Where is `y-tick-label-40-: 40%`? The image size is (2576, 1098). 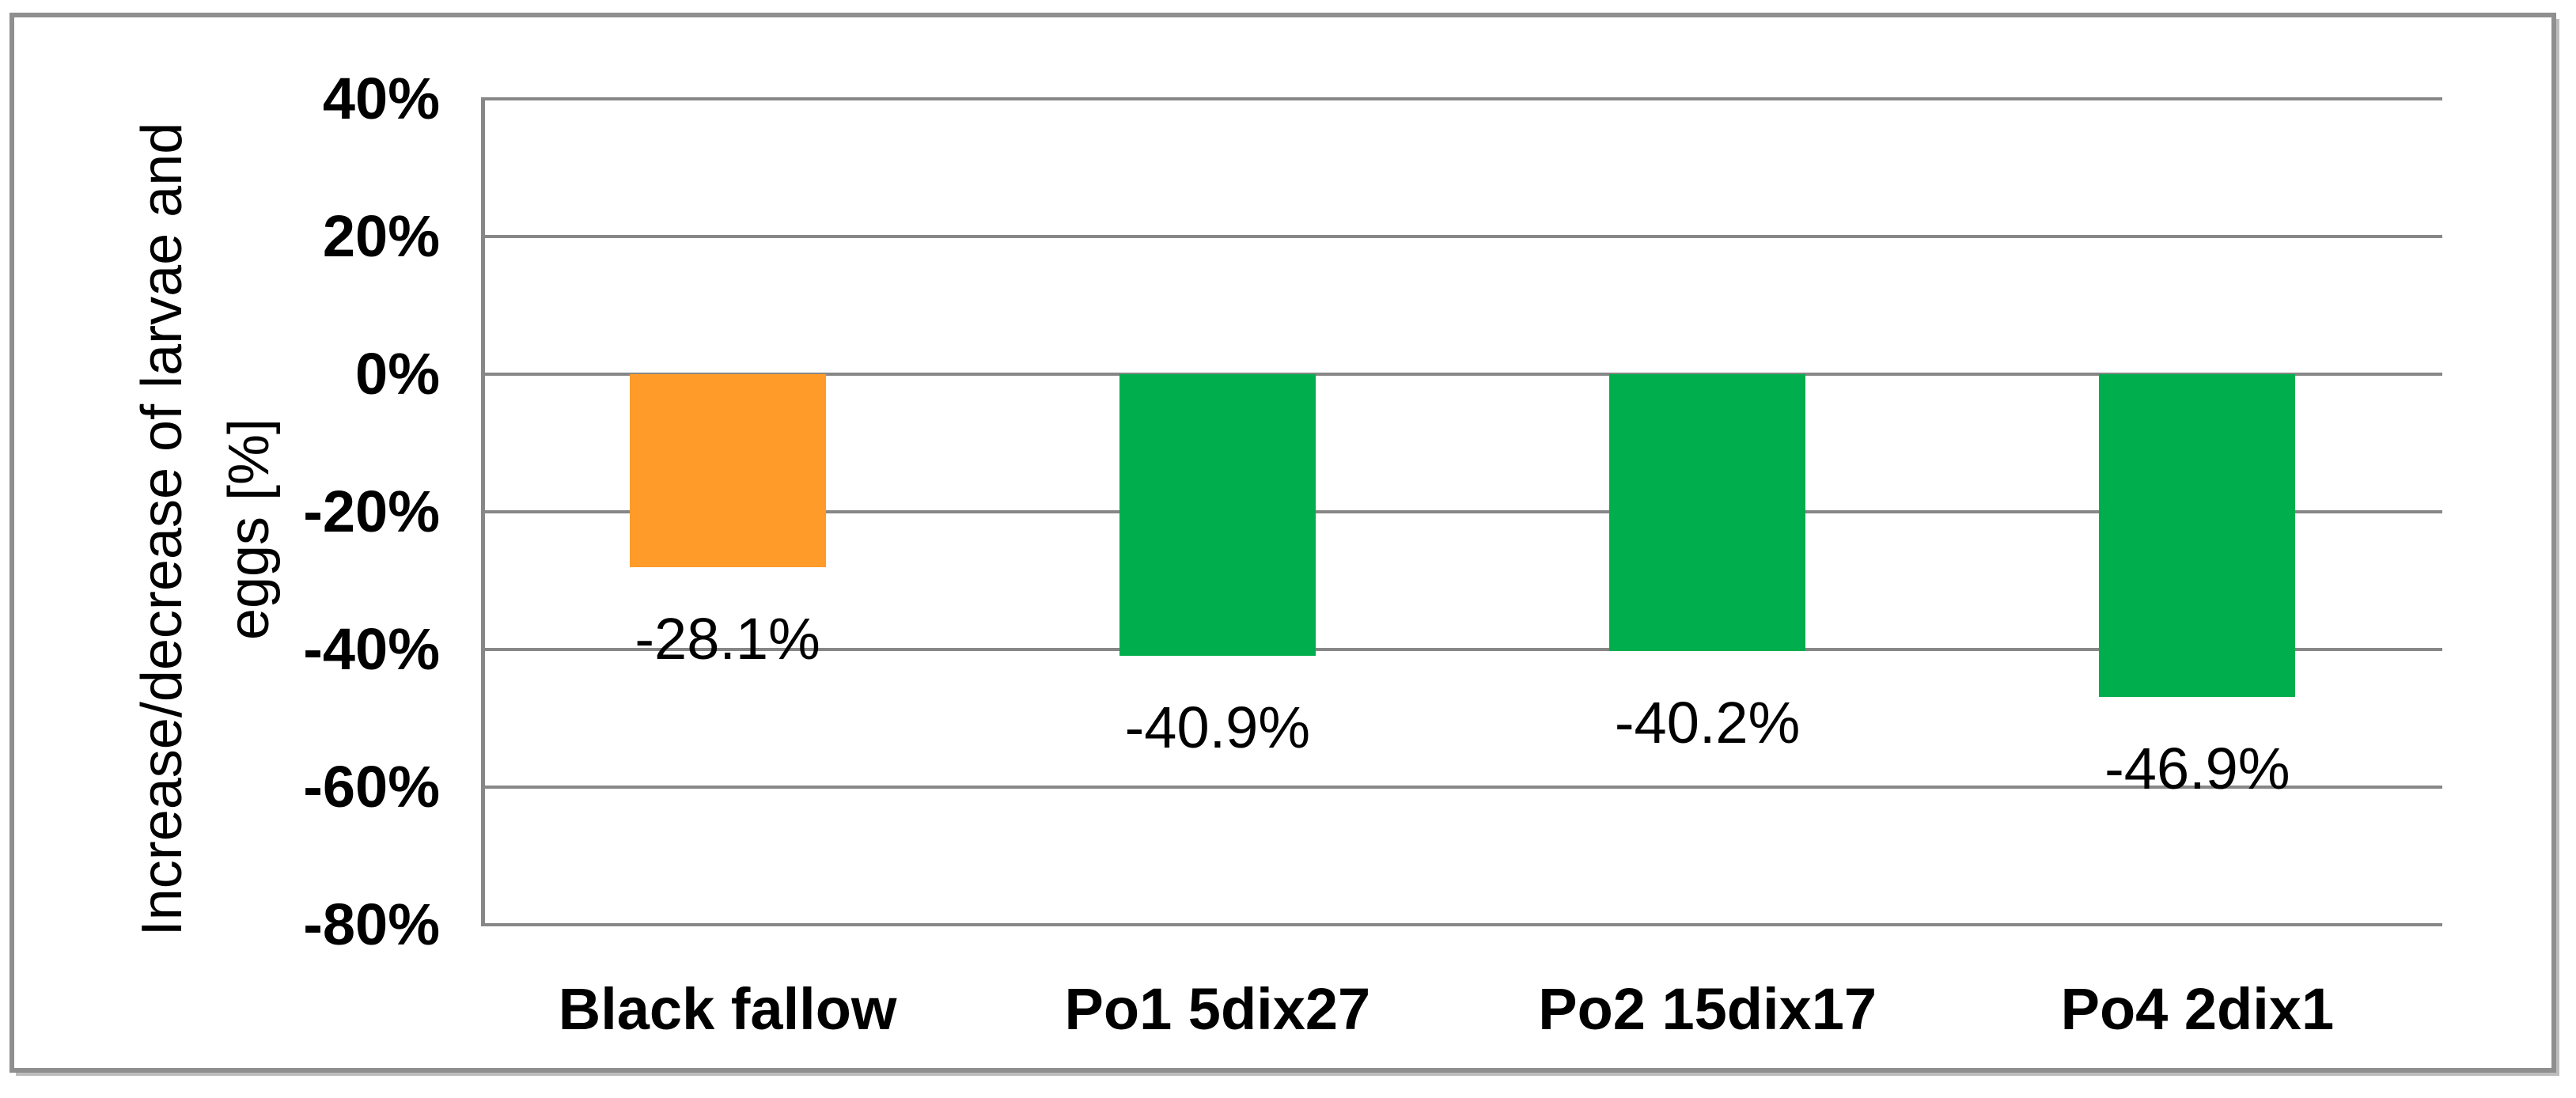 y-tick-label-40-: 40% is located at coordinates (381, 98).